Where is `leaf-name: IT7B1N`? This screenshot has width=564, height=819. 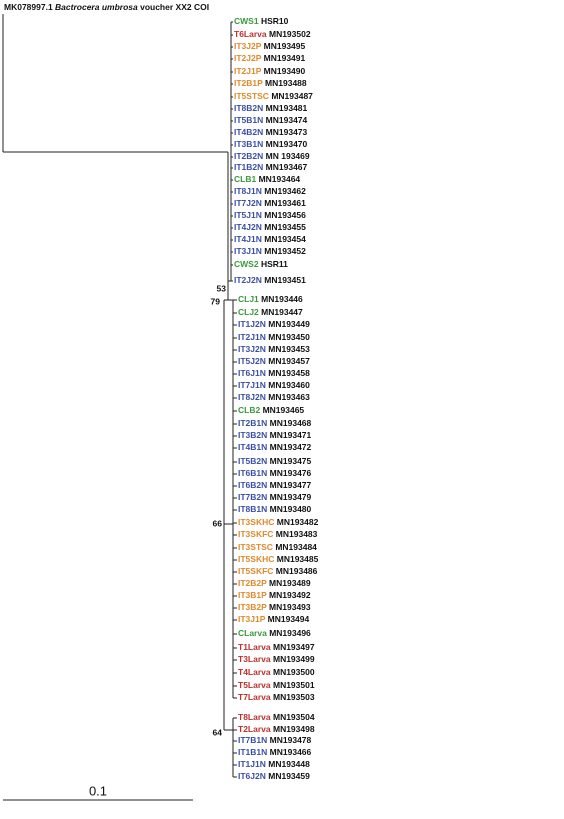 leaf-name: IT7B1N is located at coordinates (252, 740).